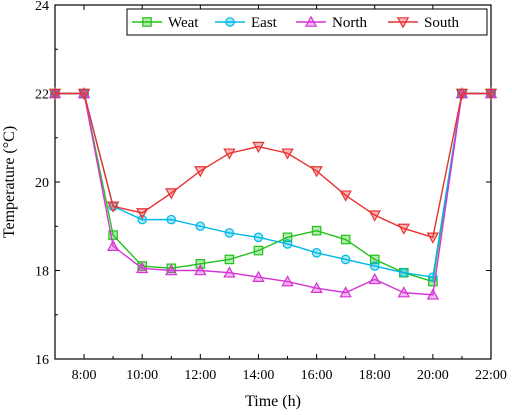  I want to click on x-tick-label: 18:00, so click(375, 375).